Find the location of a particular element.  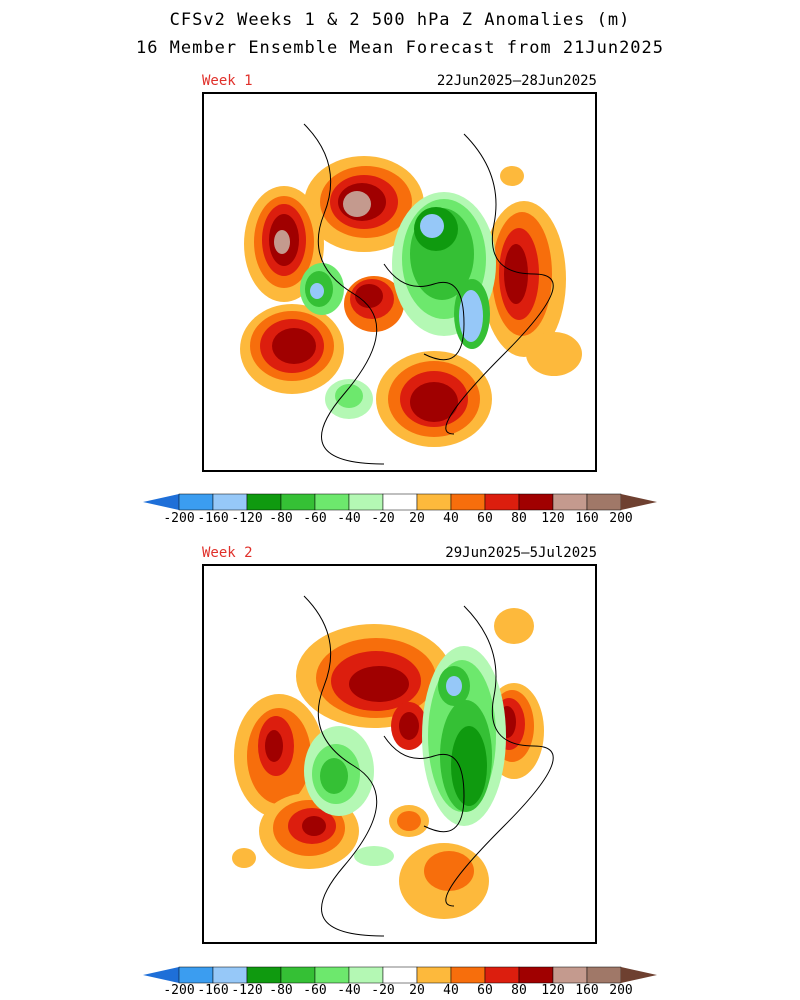

week1-ridge-europe is located at coordinates (364, 204).